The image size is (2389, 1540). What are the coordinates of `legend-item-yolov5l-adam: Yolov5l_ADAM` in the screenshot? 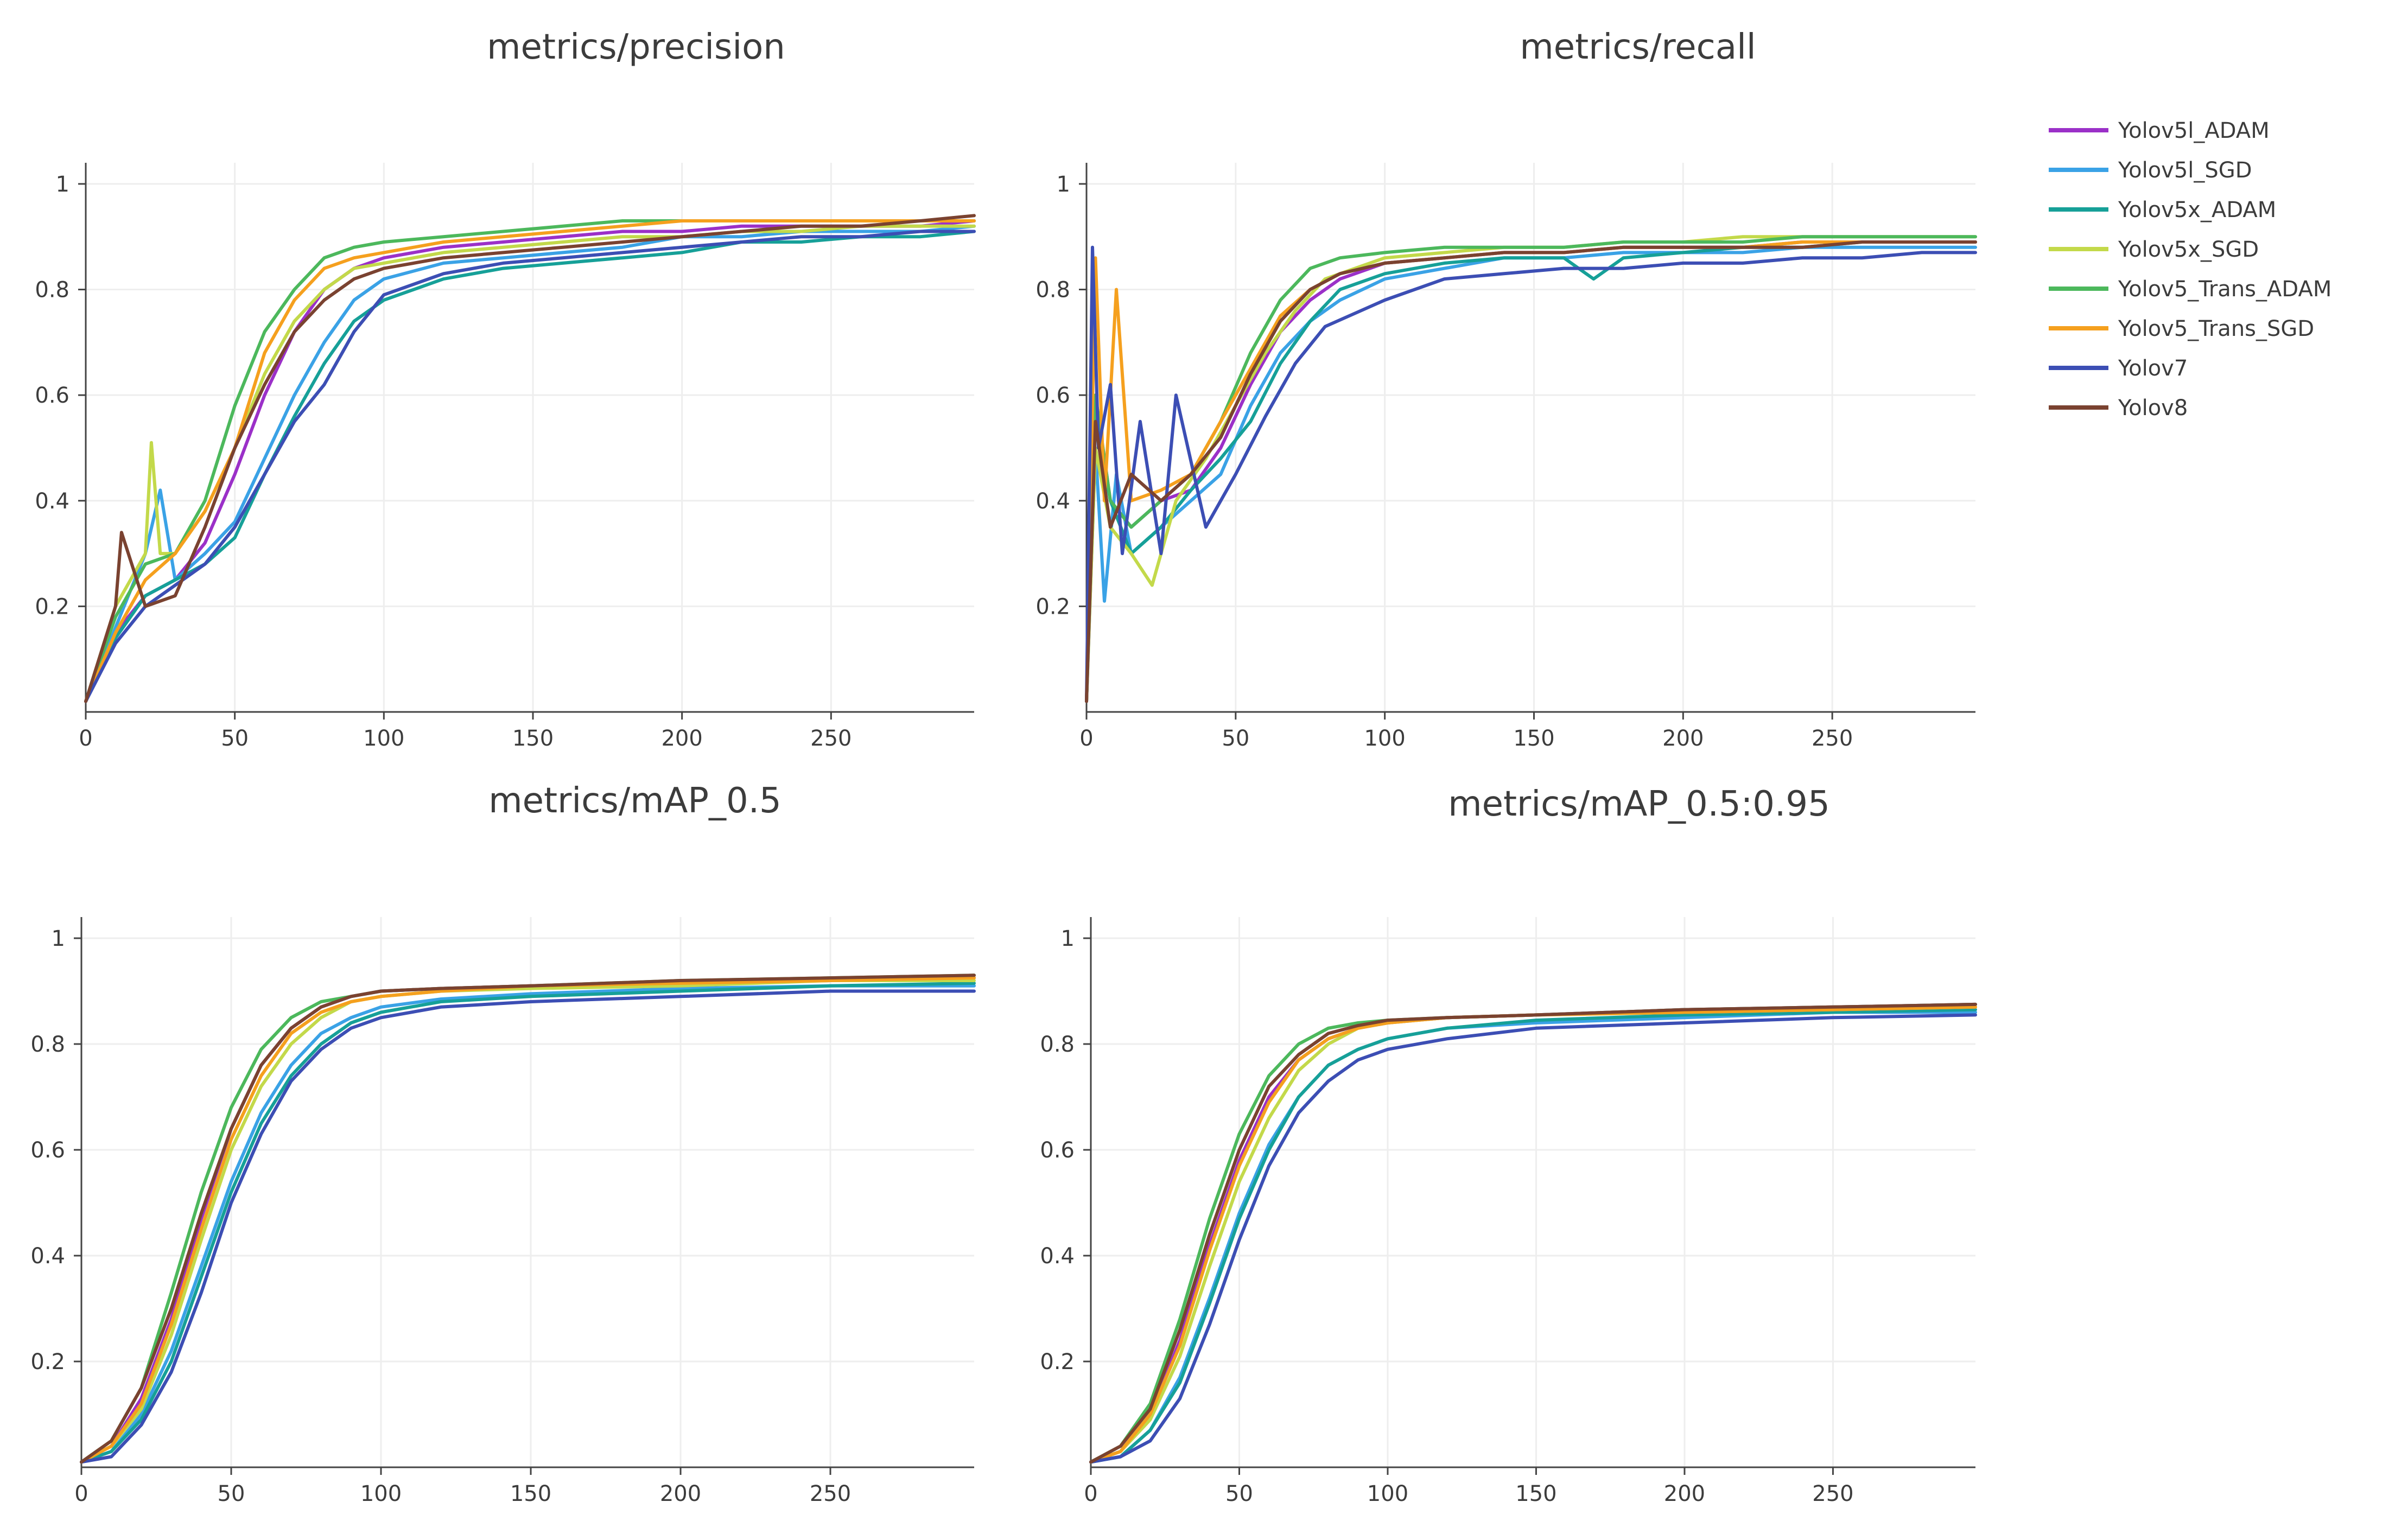 It's located at (2159, 130).